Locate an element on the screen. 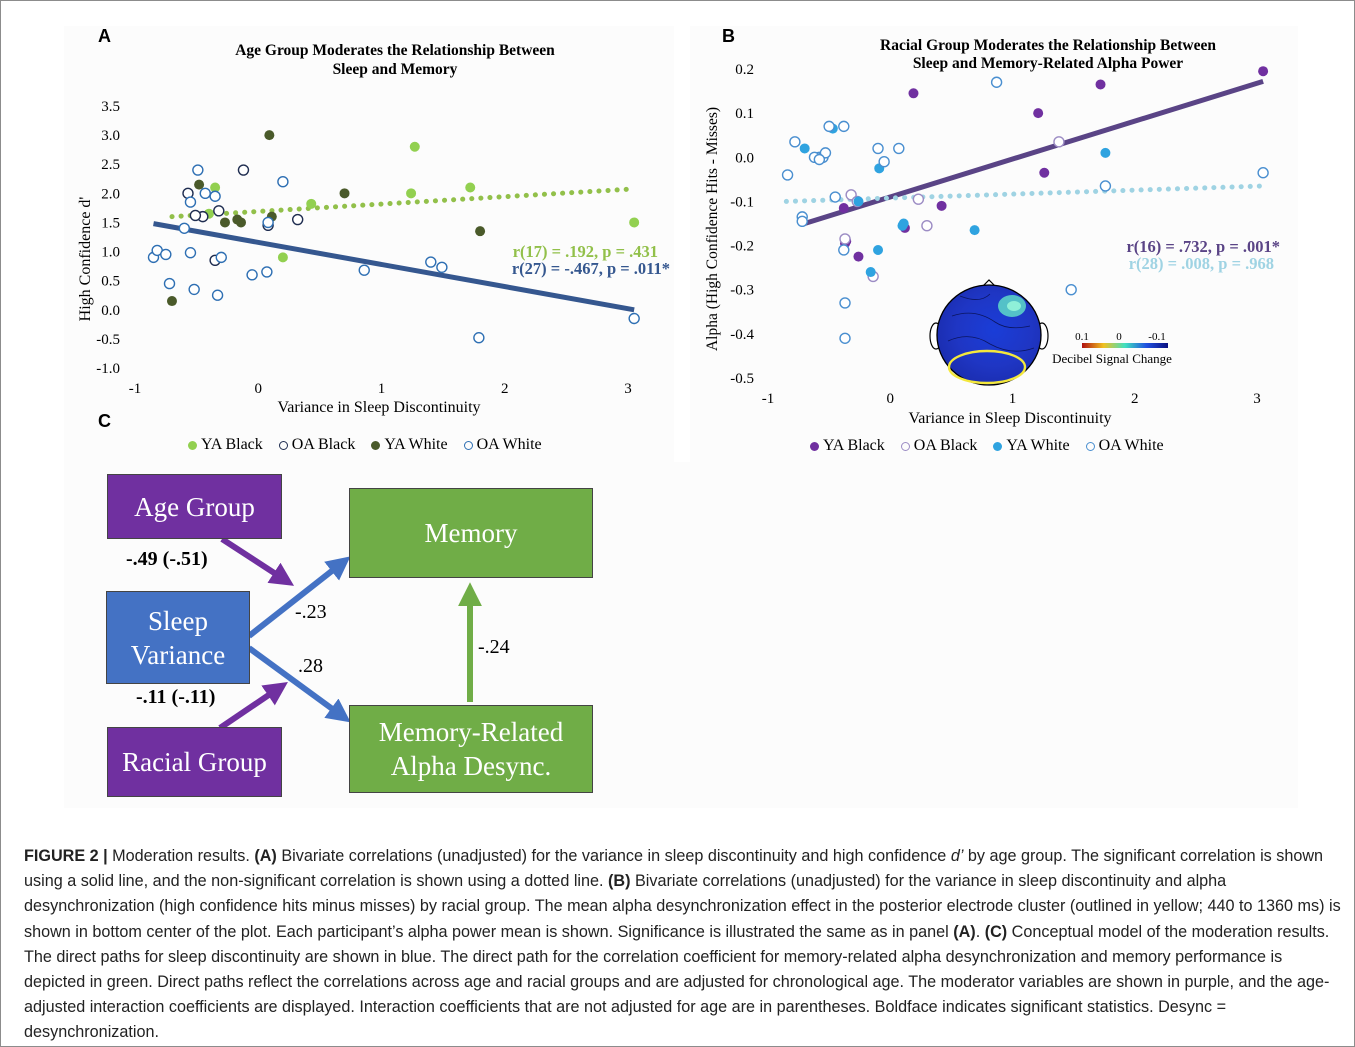 The image size is (1355, 1047). panel-b-xlabel: Variance in Sleep Discontinuity is located at coordinates (1009, 418).